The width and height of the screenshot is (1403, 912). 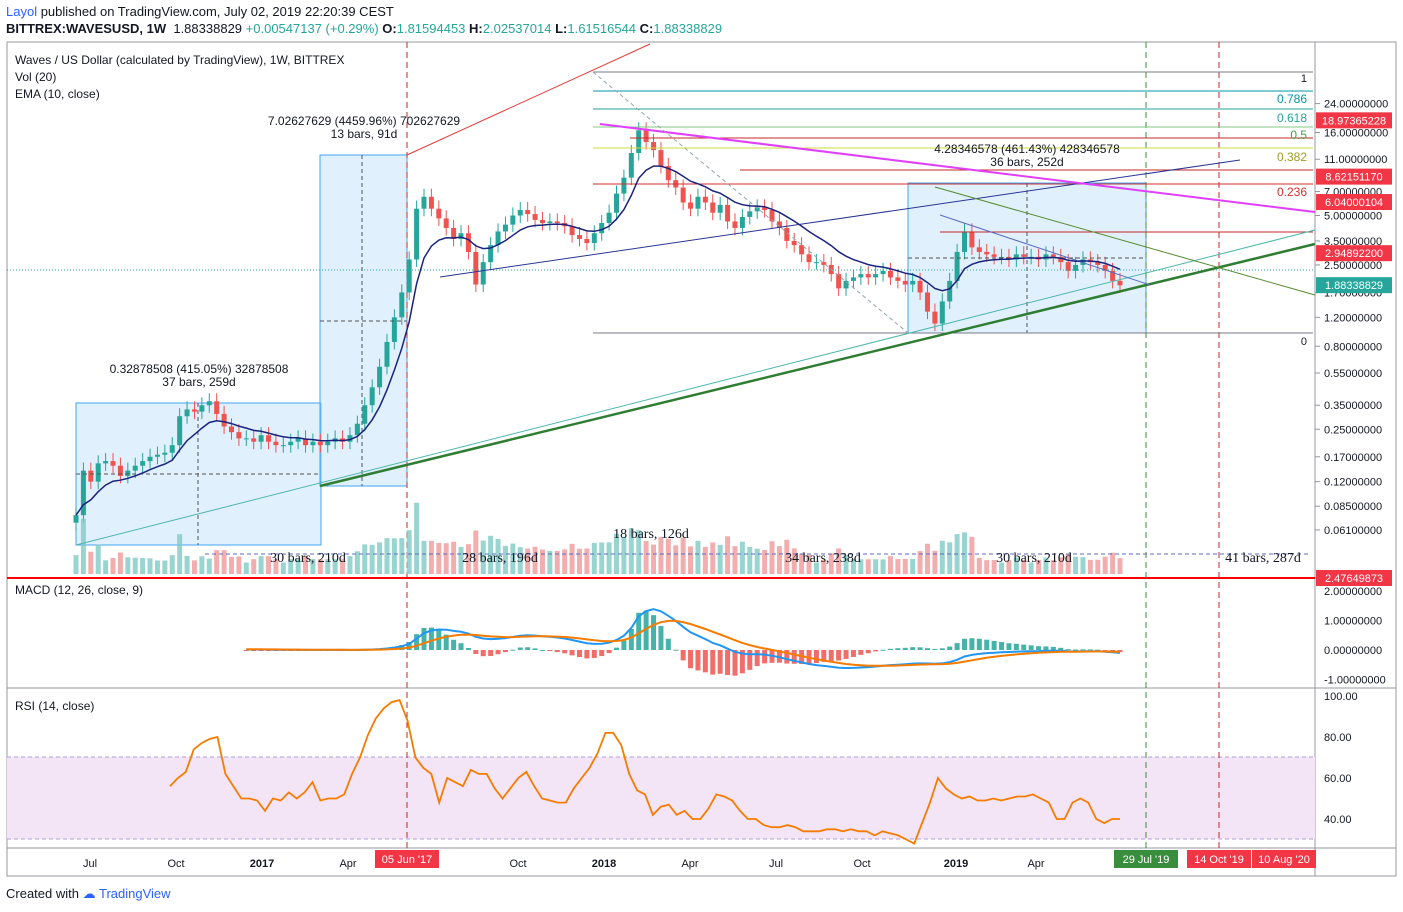 What do you see at coordinates (644, 772) in the screenshot?
I see `rsi-line` at bounding box center [644, 772].